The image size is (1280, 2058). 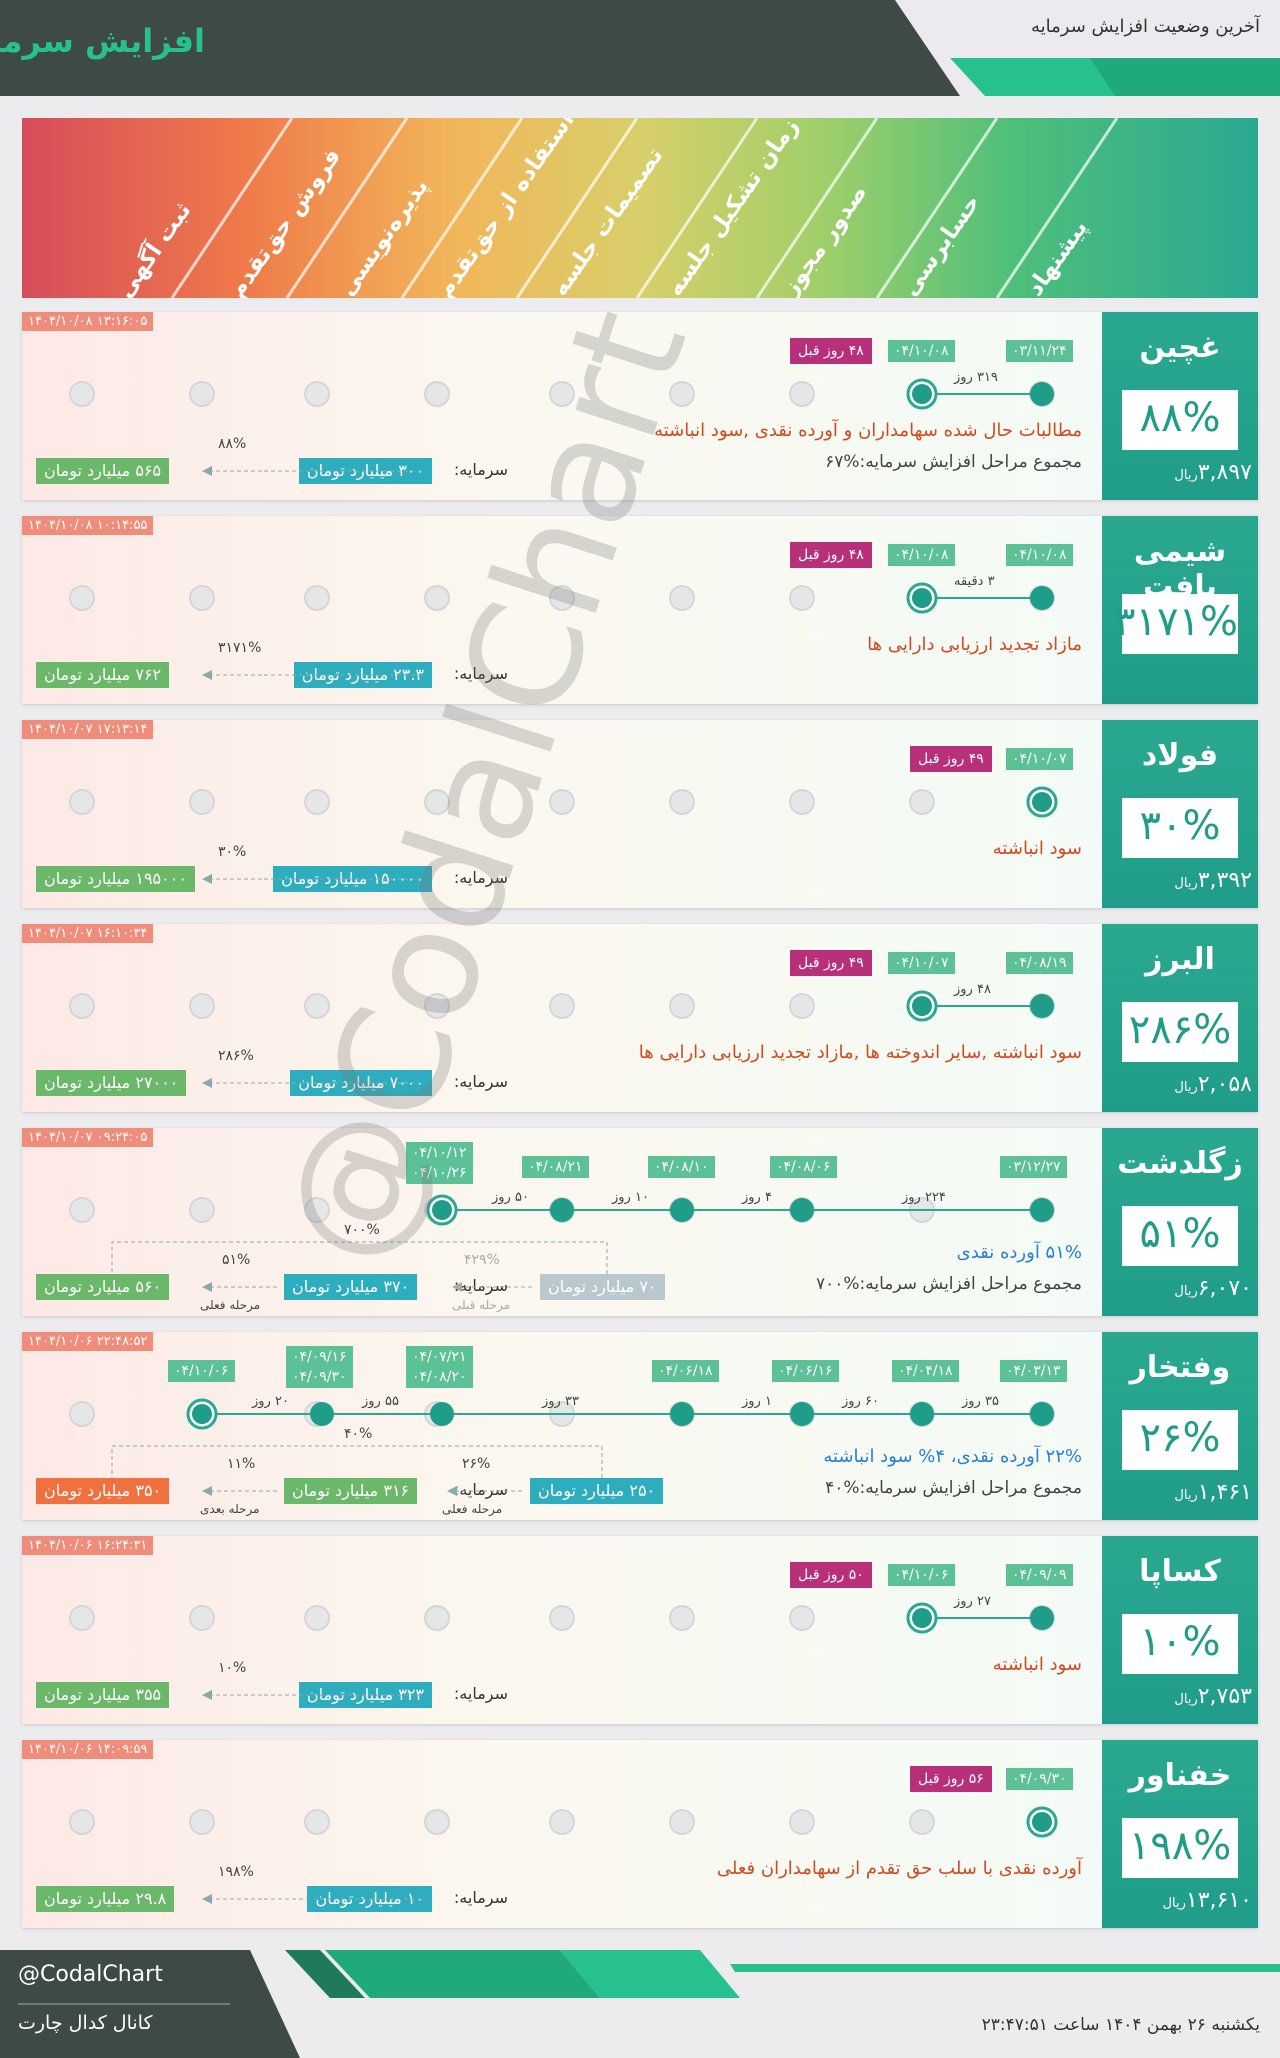 What do you see at coordinates (102, 41) in the screenshot?
I see `page-title: افزایش سرمایه` at bounding box center [102, 41].